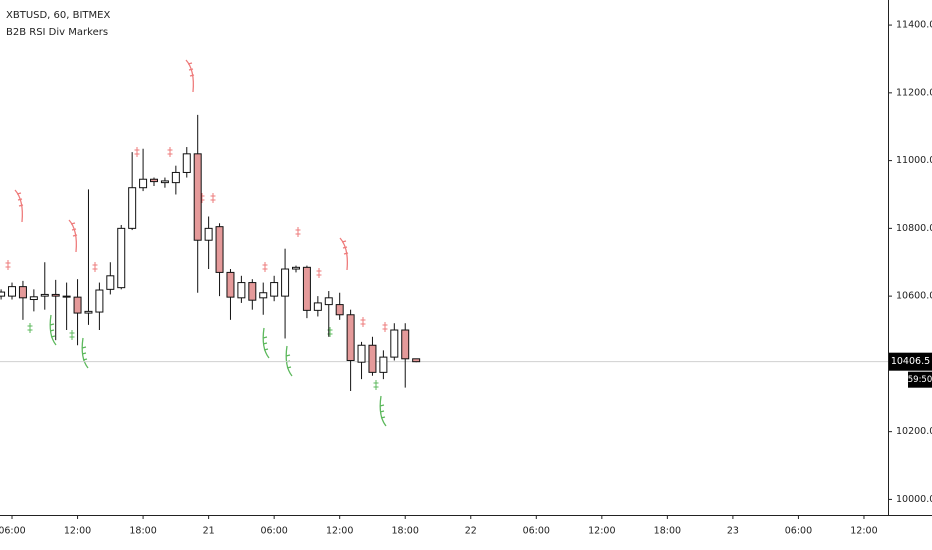 This screenshot has height=550, width=932. What do you see at coordinates (914, 499) in the screenshot?
I see `y-tick-label: 10000.0` at bounding box center [914, 499].